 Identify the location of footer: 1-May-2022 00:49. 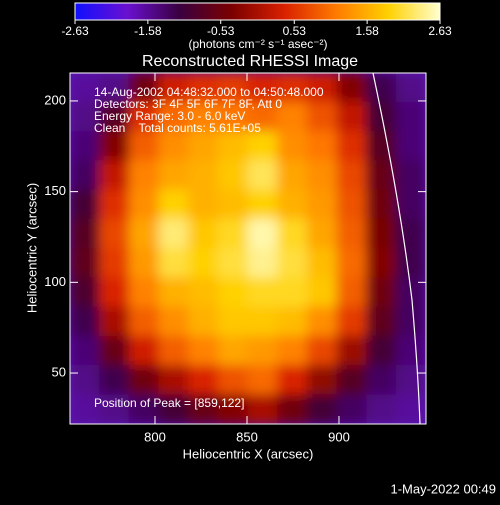
(443, 488).